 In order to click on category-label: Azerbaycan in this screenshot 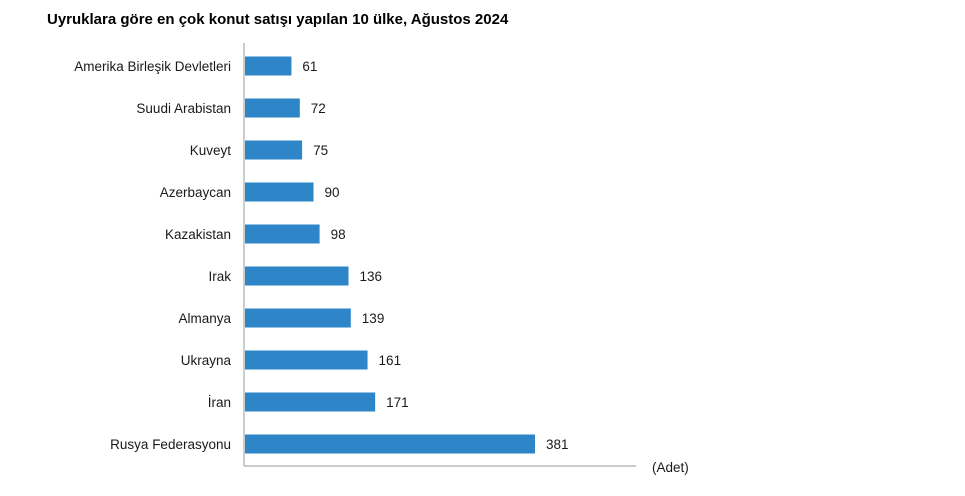, I will do `click(195, 192)`.